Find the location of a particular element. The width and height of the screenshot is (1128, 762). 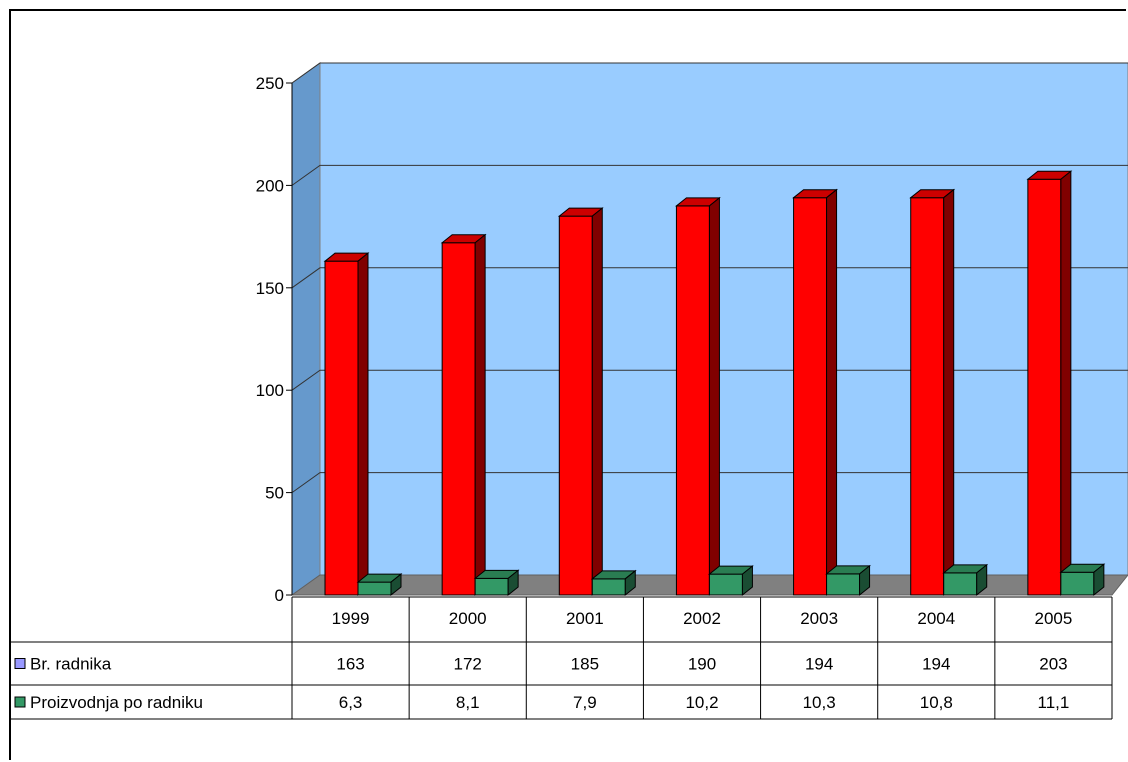

x-category-label: 2002 is located at coordinates (702, 618).